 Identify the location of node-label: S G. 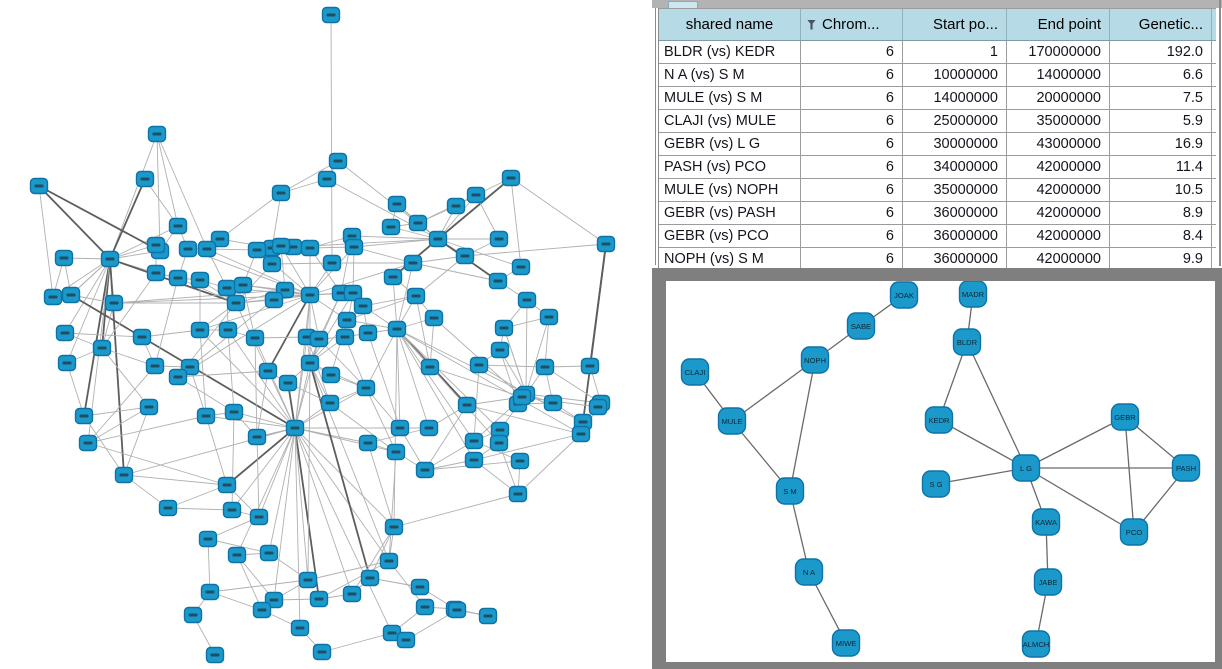
(935, 484).